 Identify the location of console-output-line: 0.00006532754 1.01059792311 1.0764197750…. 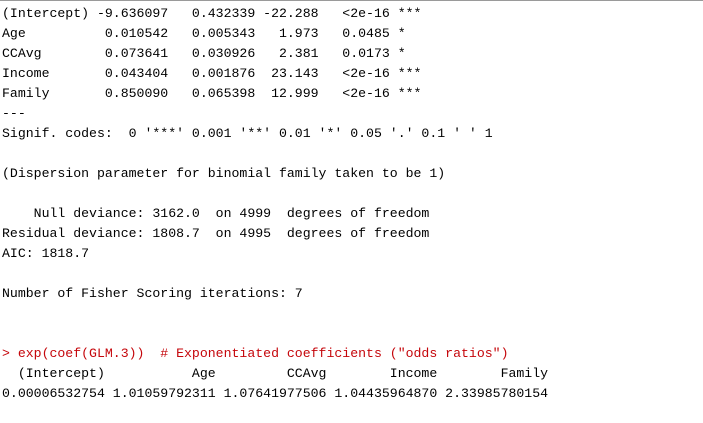
(279, 393).